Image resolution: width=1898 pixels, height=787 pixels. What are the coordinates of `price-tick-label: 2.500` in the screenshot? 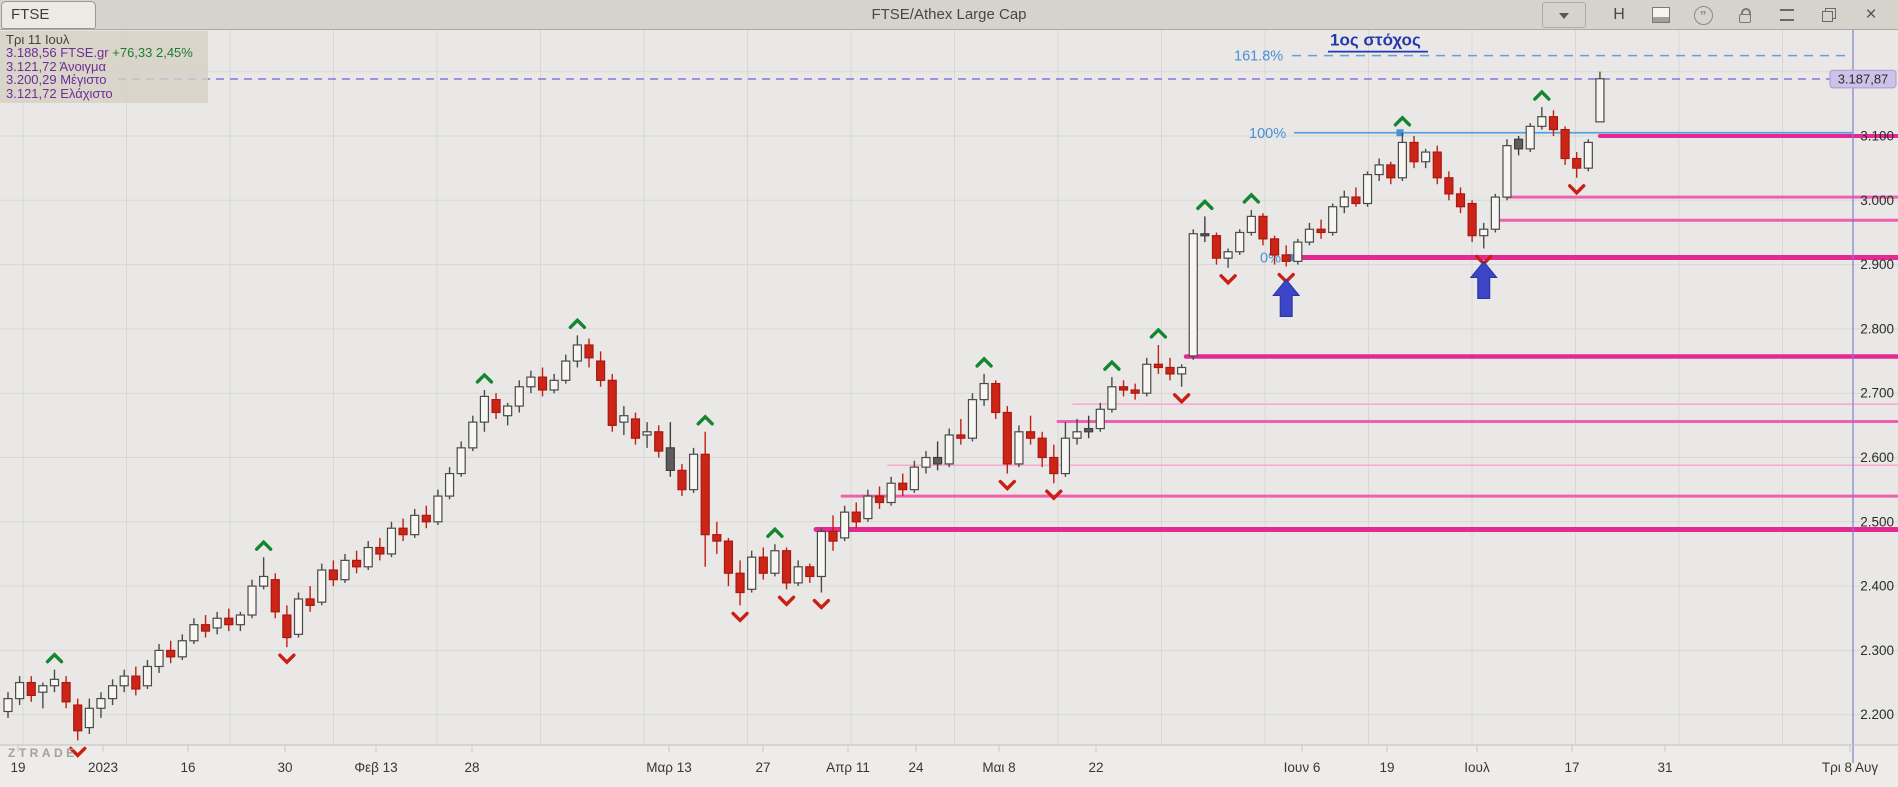 It's located at (1877, 521).